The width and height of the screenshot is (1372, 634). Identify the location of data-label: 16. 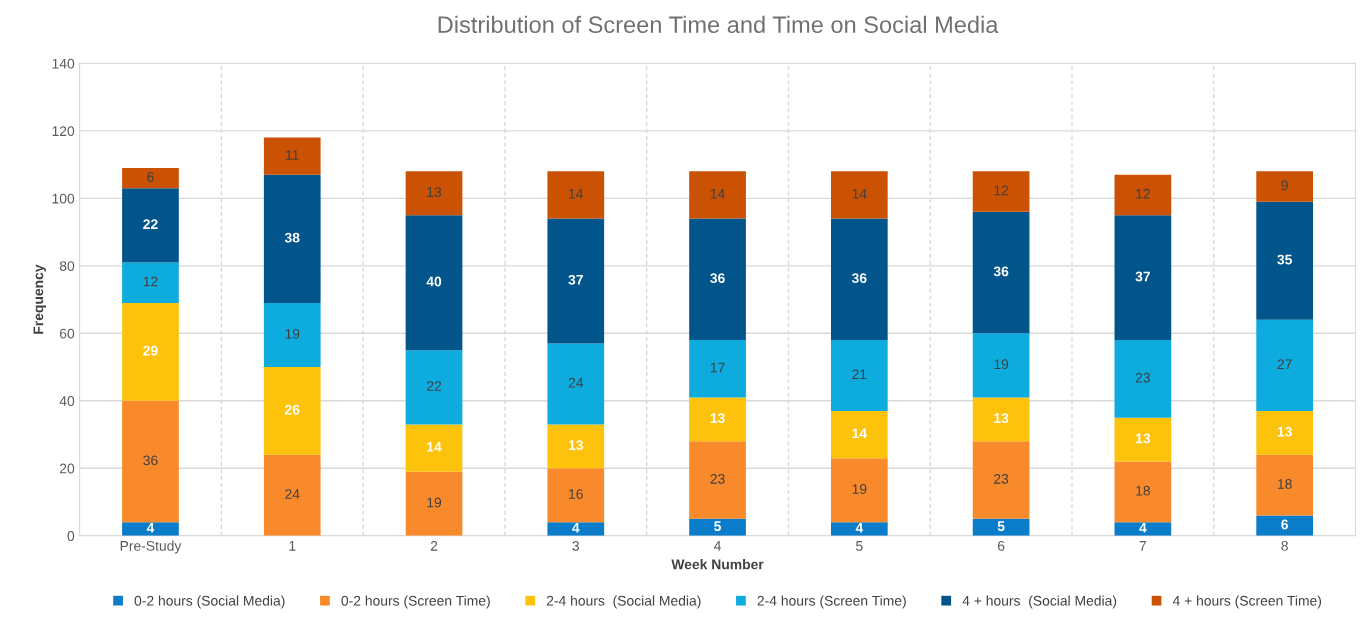
(576, 494).